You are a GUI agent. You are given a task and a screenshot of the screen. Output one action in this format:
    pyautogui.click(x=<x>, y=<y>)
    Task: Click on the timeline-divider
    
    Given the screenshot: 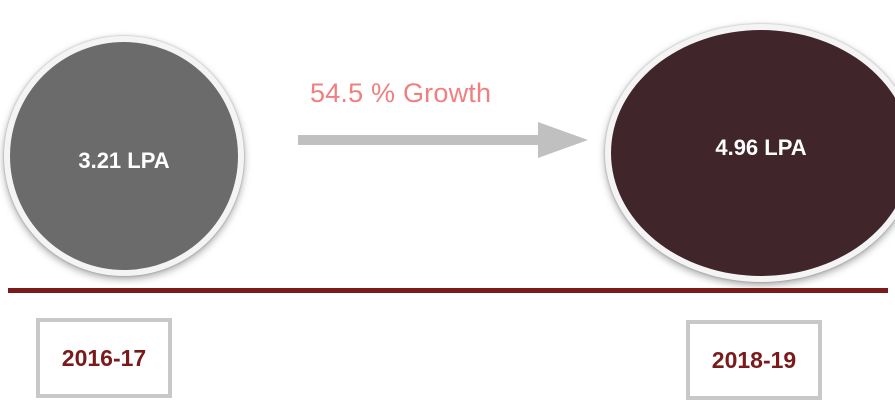 What is the action you would take?
    pyautogui.click(x=448, y=290)
    